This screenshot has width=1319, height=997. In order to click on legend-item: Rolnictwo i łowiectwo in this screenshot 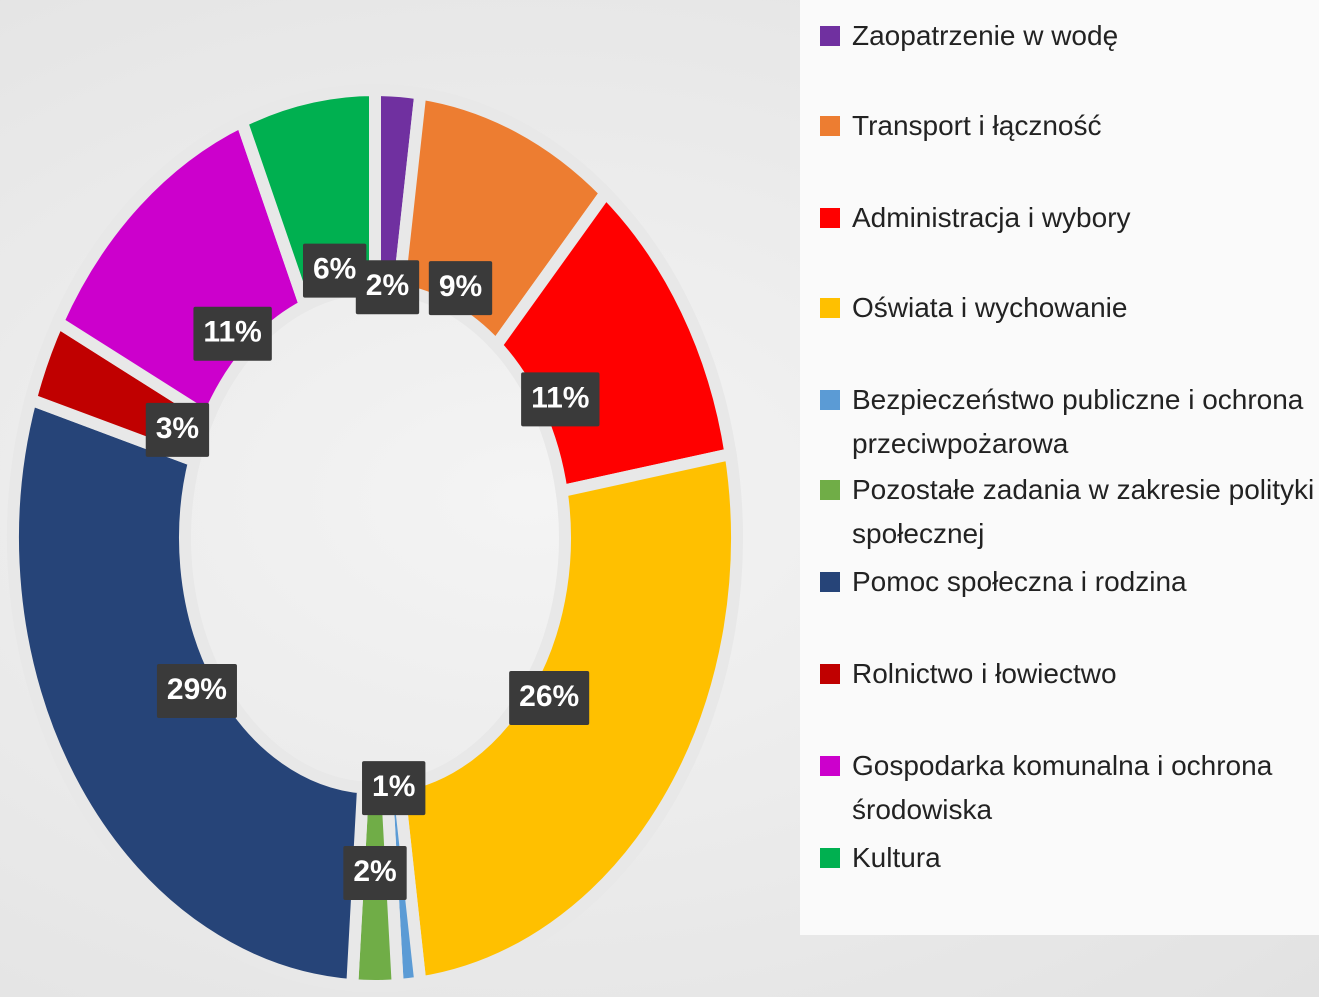, I will do `click(1069, 674)`.